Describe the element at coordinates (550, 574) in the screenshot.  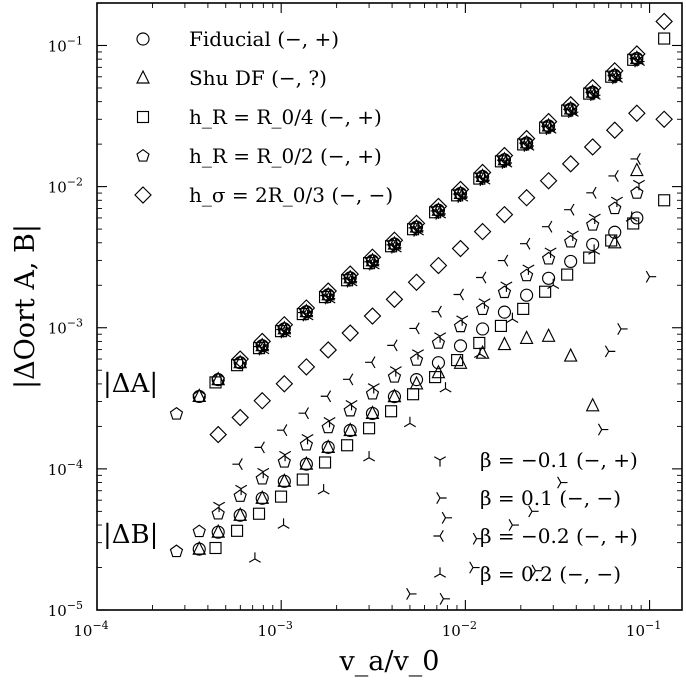
I see `legend-label: β = 0.2 (−, −)` at that location.